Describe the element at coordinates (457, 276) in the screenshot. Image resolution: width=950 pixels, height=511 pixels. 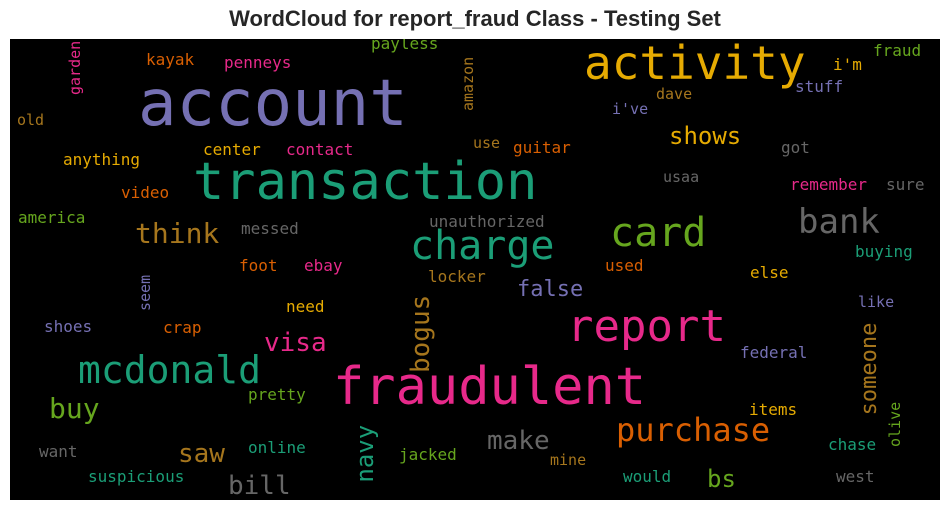
I see `word-locker: locker` at that location.